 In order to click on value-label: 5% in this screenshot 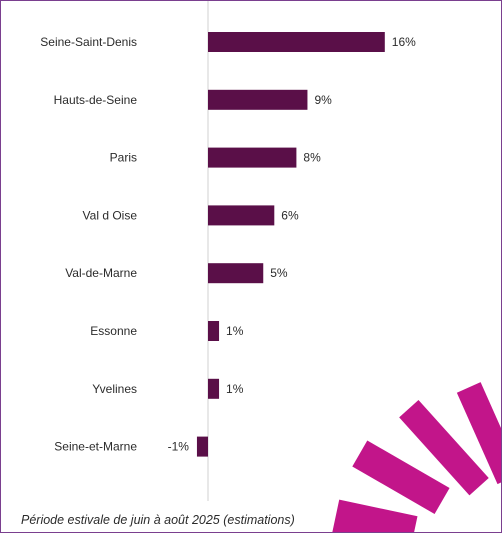, I will do `click(279, 273)`.